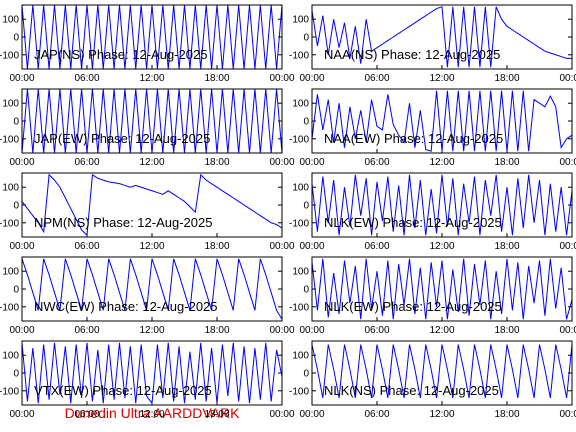  Describe the element at coordinates (123, 390) in the screenshot. I see `panel-title: VTX(EW) Phase: 12-Aug-2025` at that location.